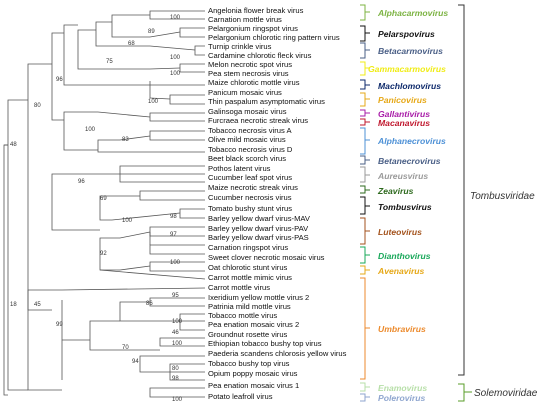 Image resolution: width=550 pixels, height=406 pixels. I want to click on taxon-label: Opium poppy mosaic virus, so click(253, 373).